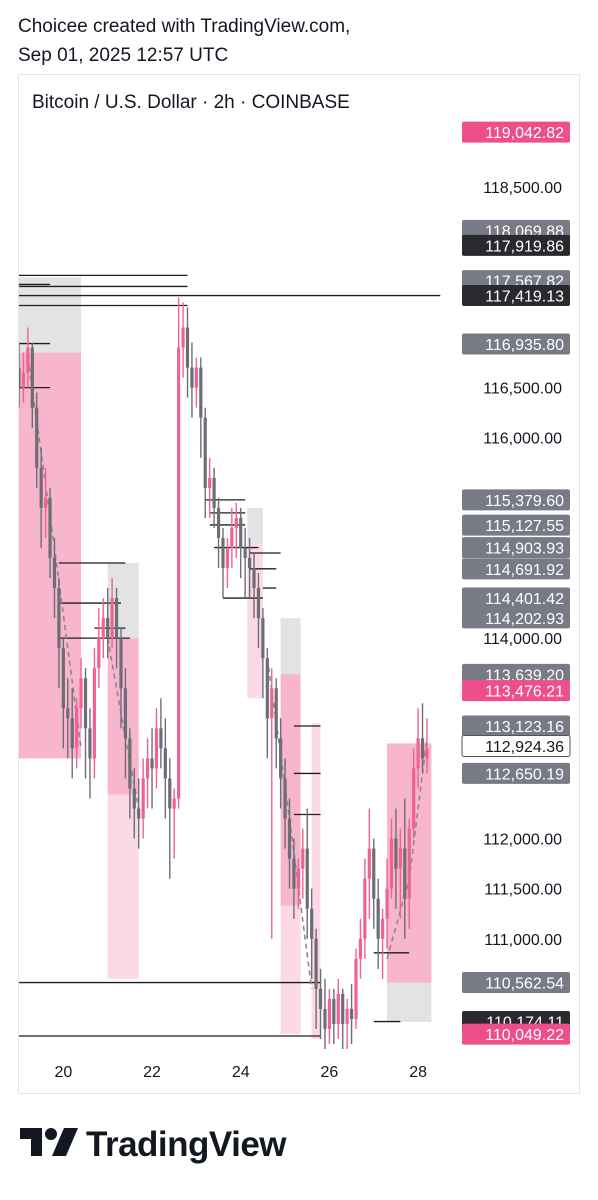 The width and height of the screenshot is (598, 1200). I want to click on price-tag-label: 114,903.93, so click(524, 549).